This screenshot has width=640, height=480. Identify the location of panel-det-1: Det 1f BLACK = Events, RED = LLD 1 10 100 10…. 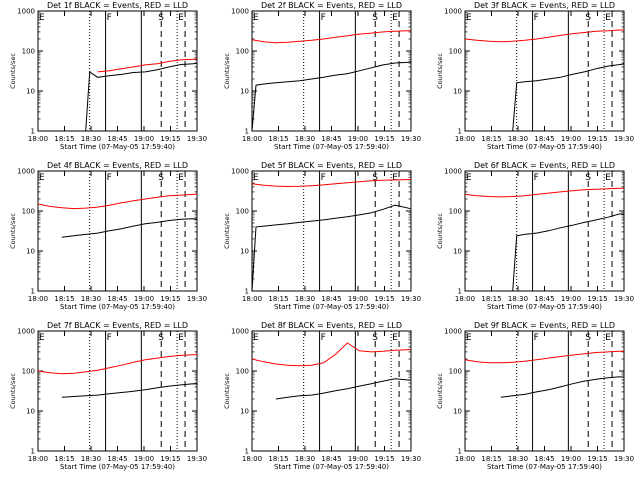
(108, 76).